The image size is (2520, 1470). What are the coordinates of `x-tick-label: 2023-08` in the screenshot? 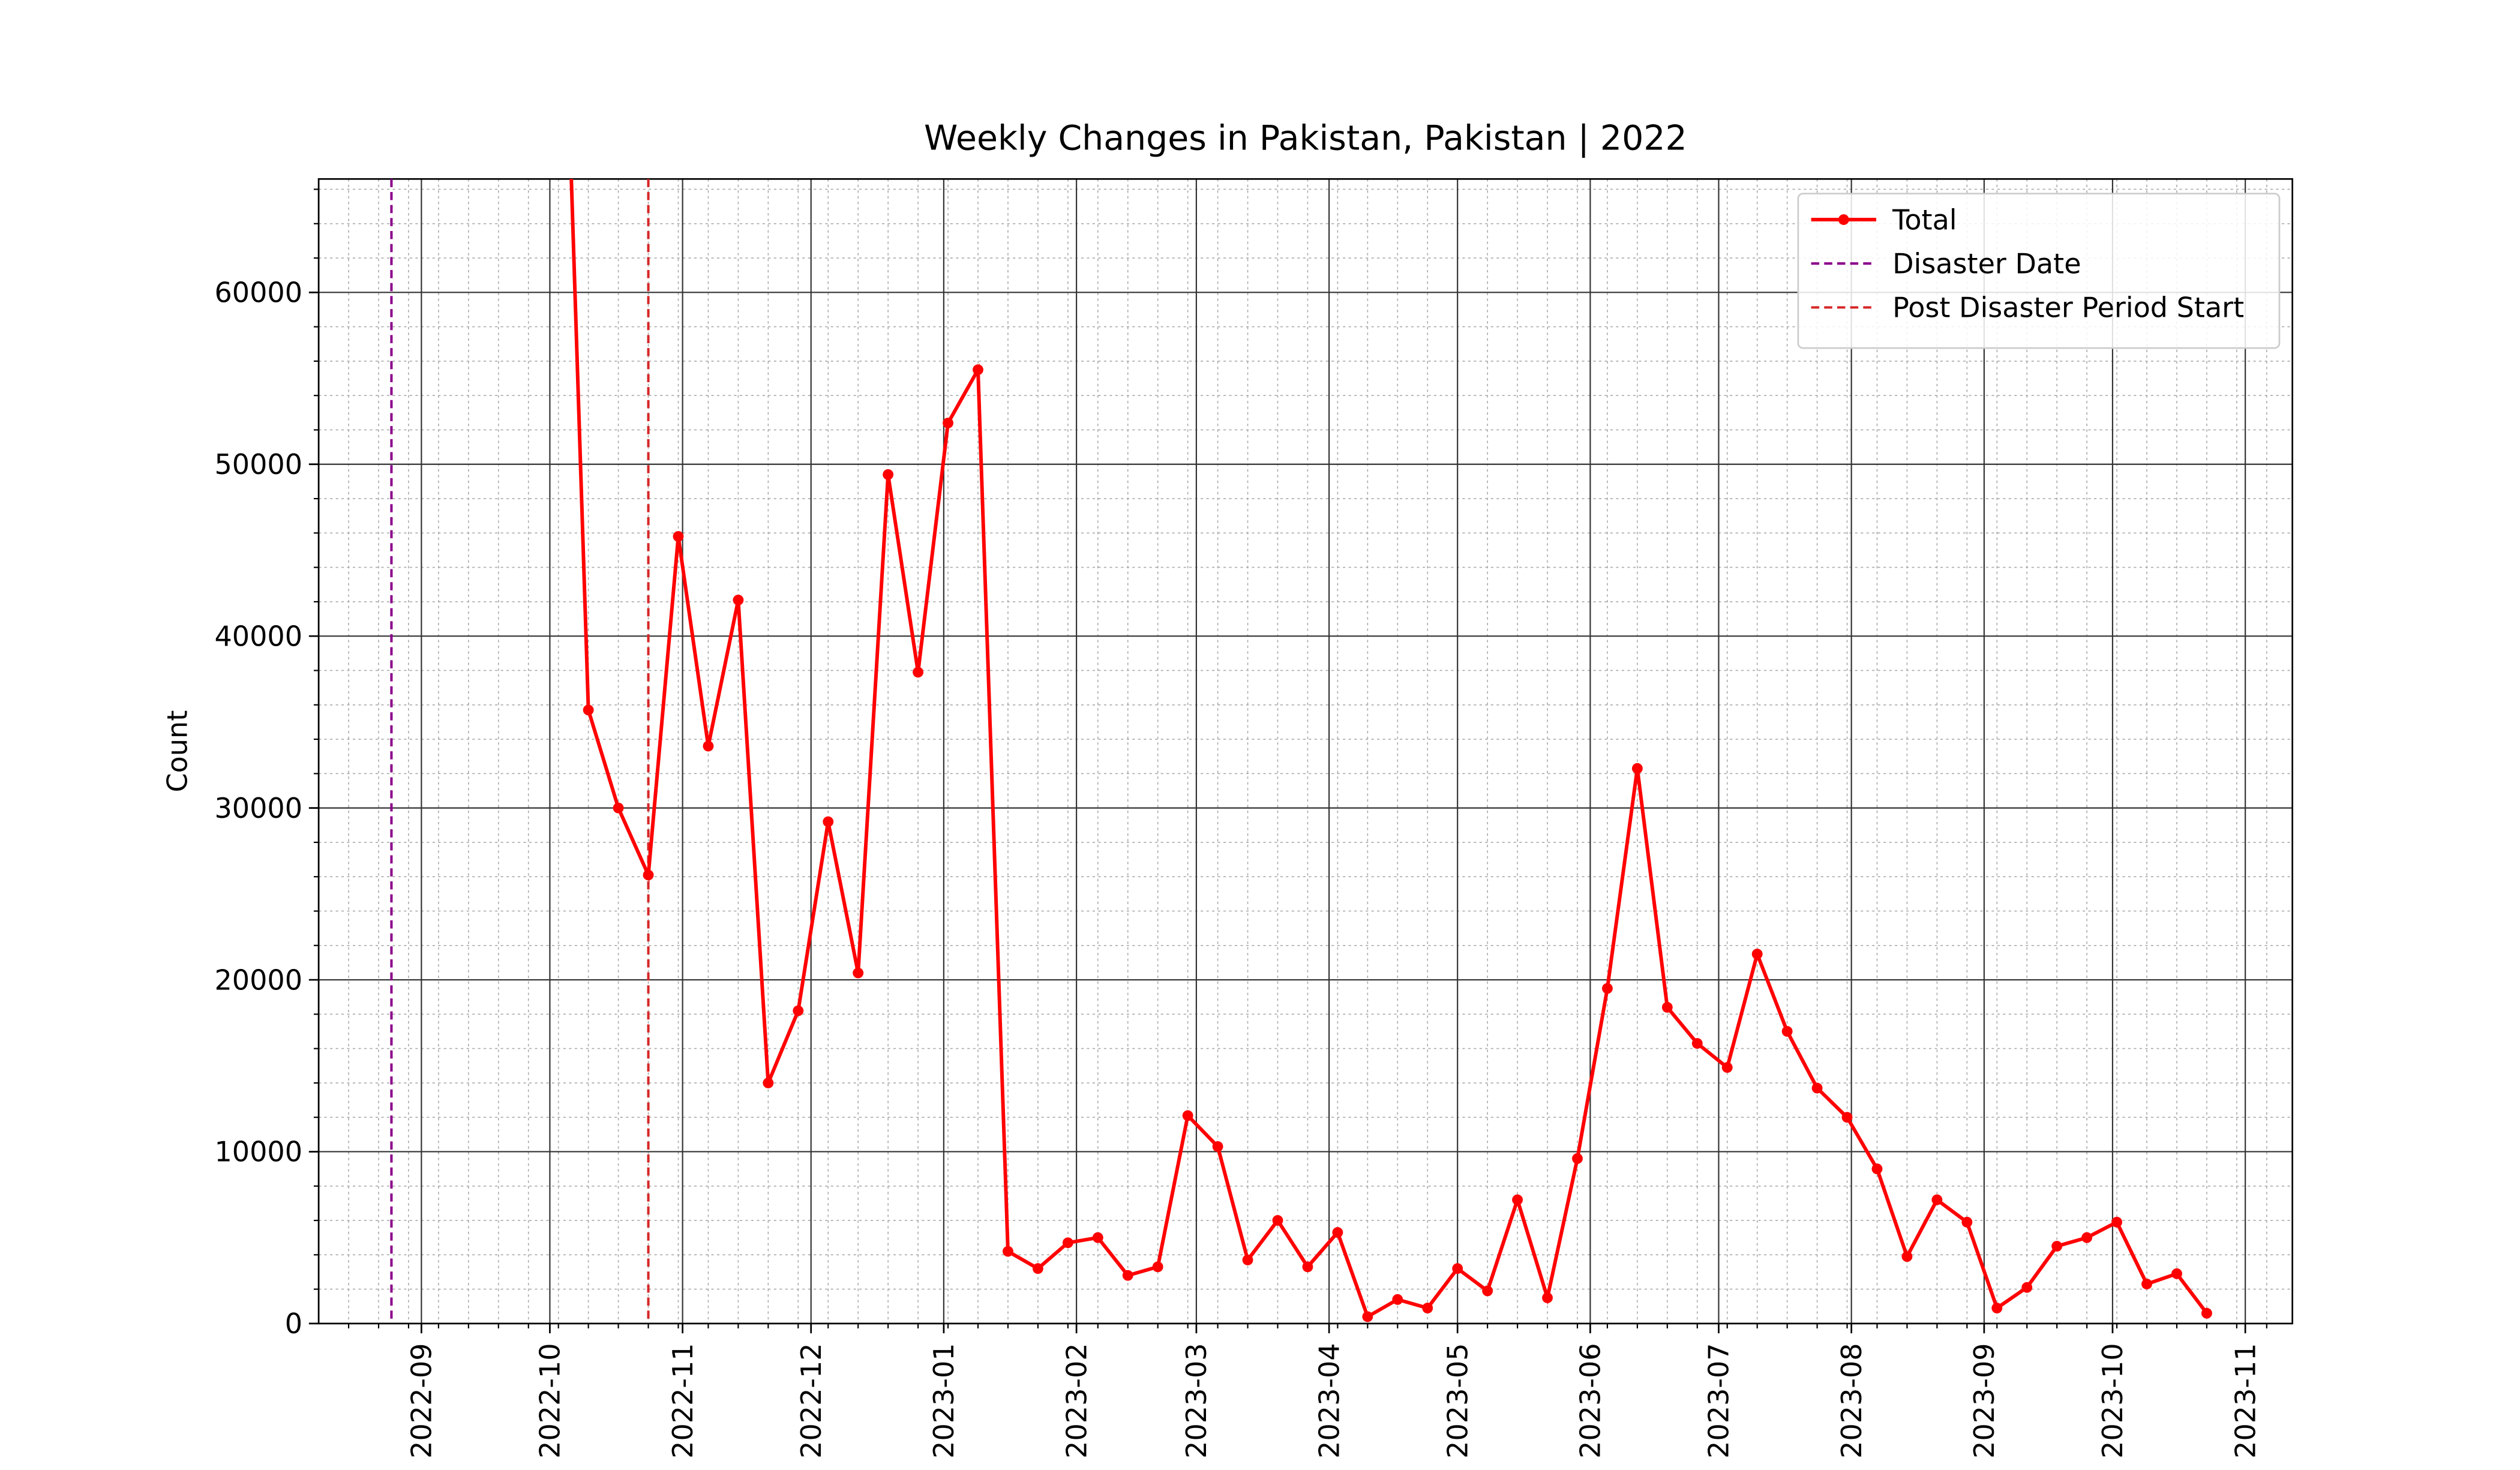 It's located at (1851, 1401).